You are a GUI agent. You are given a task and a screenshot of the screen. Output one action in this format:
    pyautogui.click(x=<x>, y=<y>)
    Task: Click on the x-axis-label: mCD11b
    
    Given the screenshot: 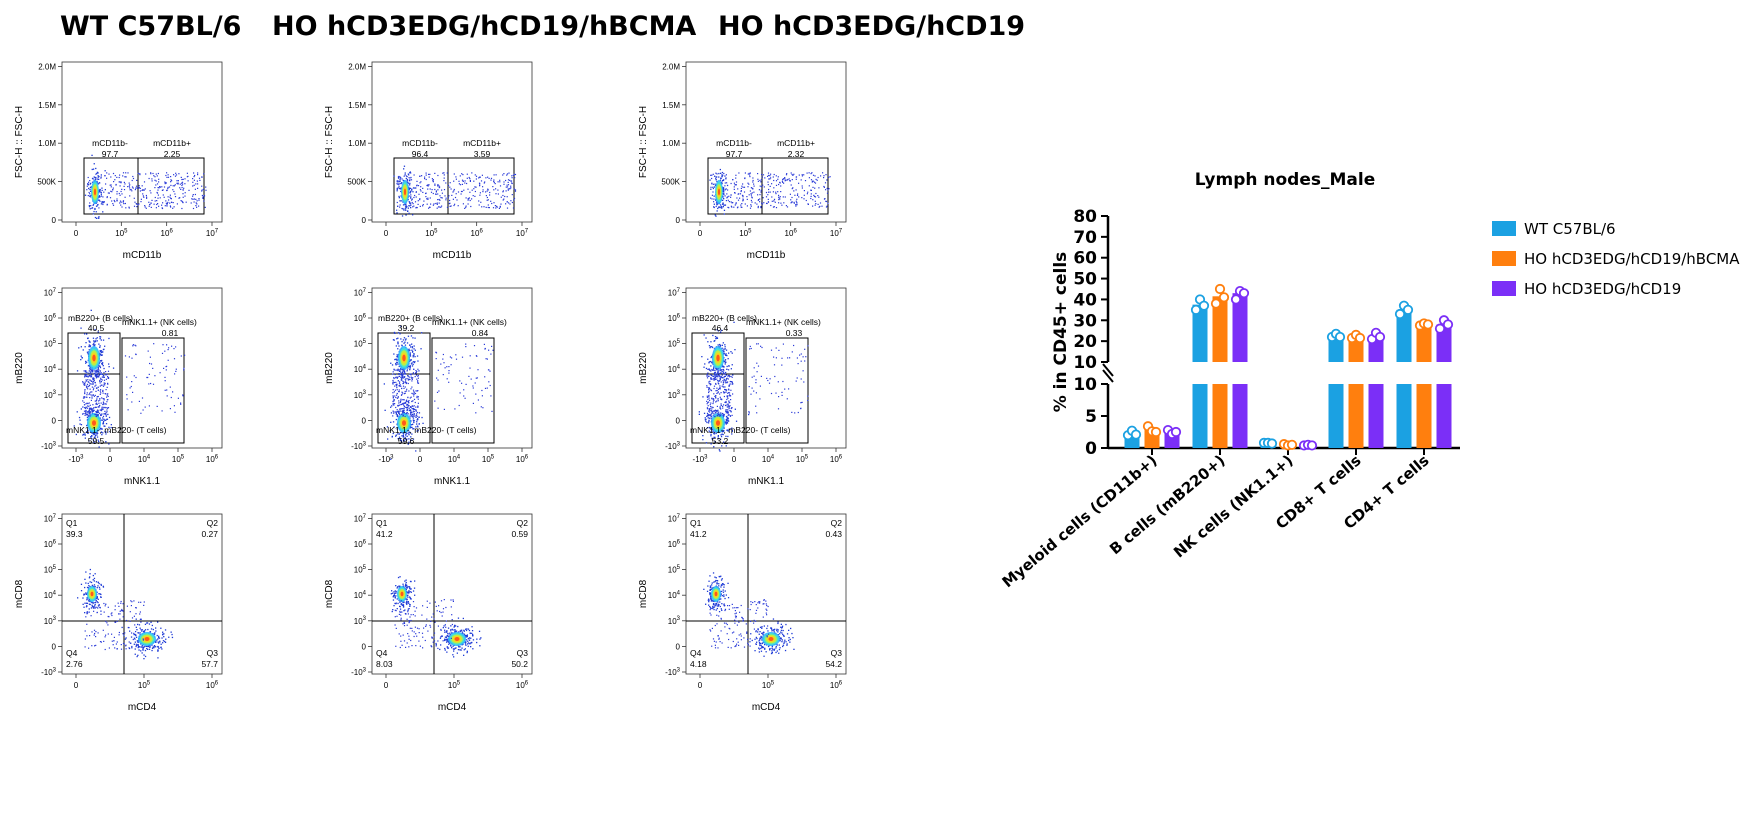 What is the action you would take?
    pyautogui.click(x=766, y=255)
    